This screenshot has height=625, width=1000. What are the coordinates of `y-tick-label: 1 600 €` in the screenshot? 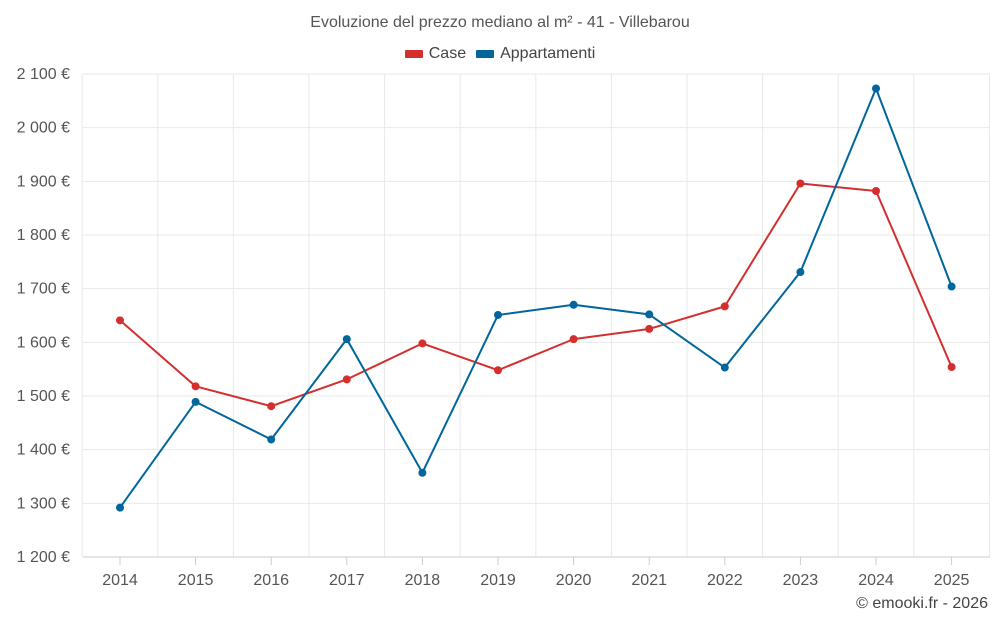 It's located at (43, 342).